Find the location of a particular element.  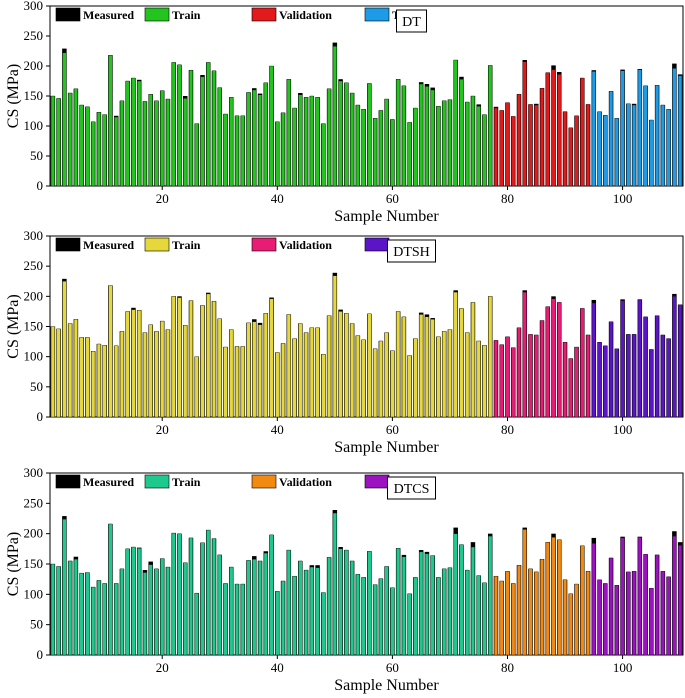

x-tick-label: 40 is located at coordinates (277, 198).